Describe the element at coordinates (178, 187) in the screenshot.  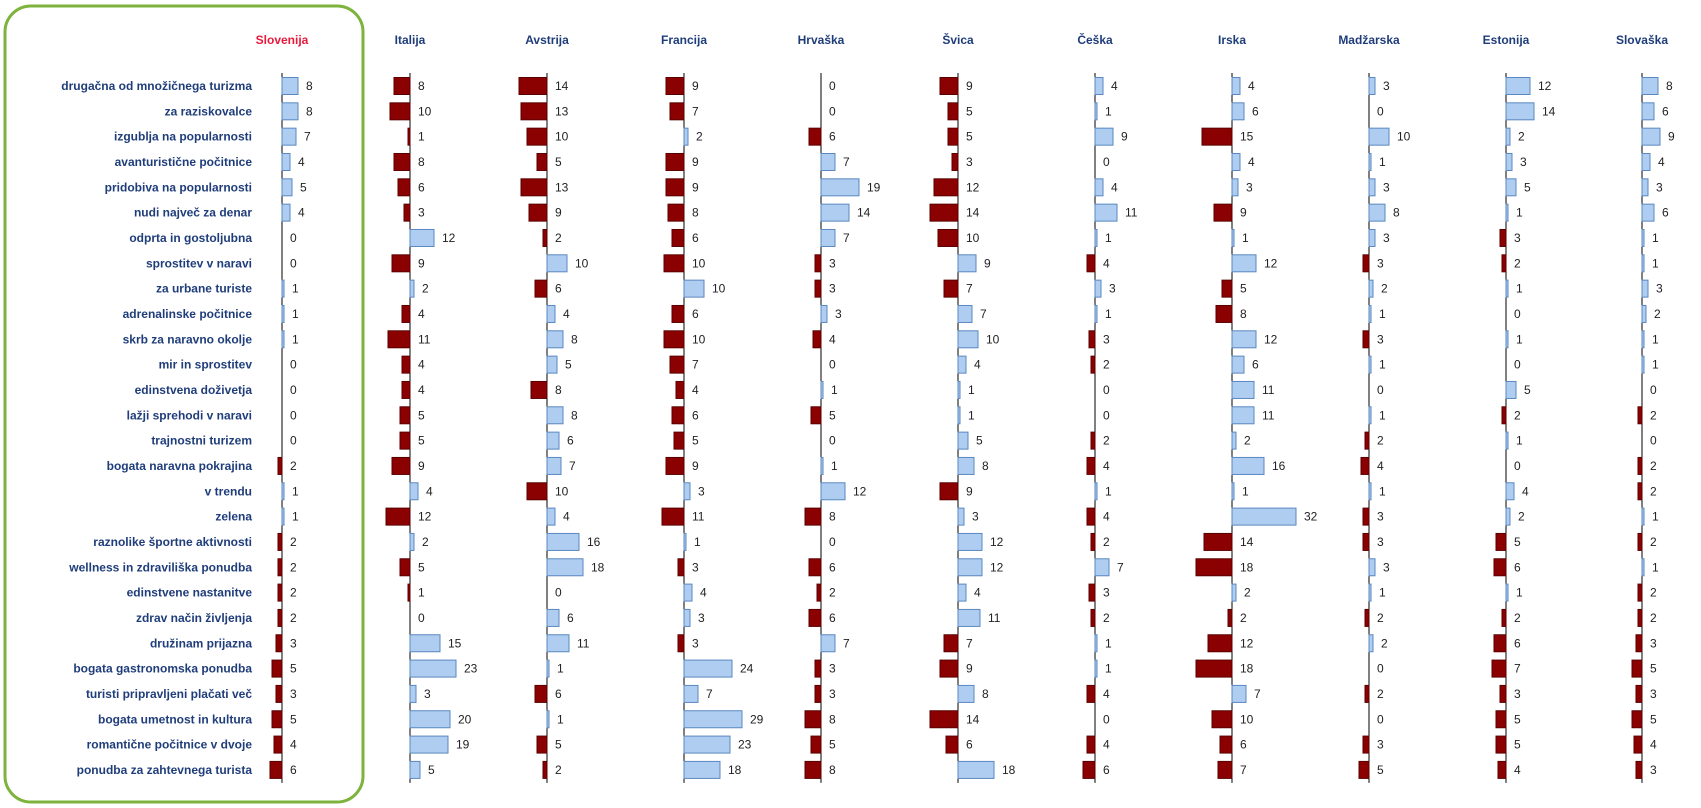
I see `category-label: pridobiva na popularnosti` at that location.